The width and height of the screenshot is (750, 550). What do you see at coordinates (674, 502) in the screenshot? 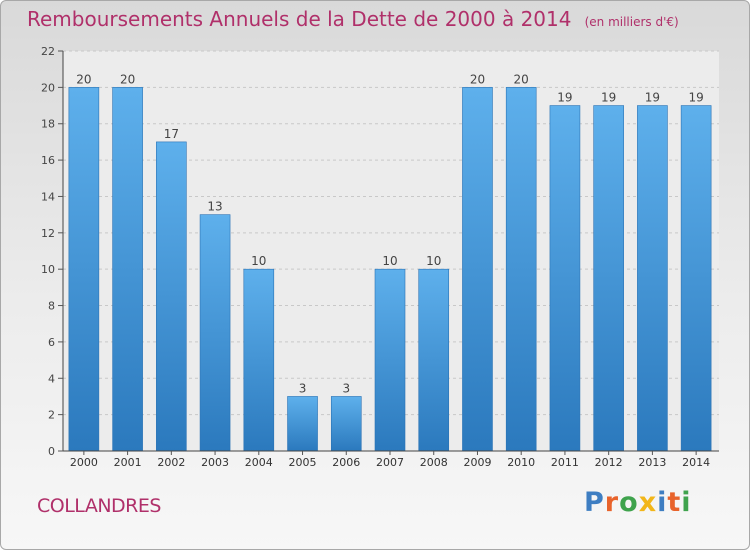
I see `logo-letter: t` at bounding box center [674, 502].